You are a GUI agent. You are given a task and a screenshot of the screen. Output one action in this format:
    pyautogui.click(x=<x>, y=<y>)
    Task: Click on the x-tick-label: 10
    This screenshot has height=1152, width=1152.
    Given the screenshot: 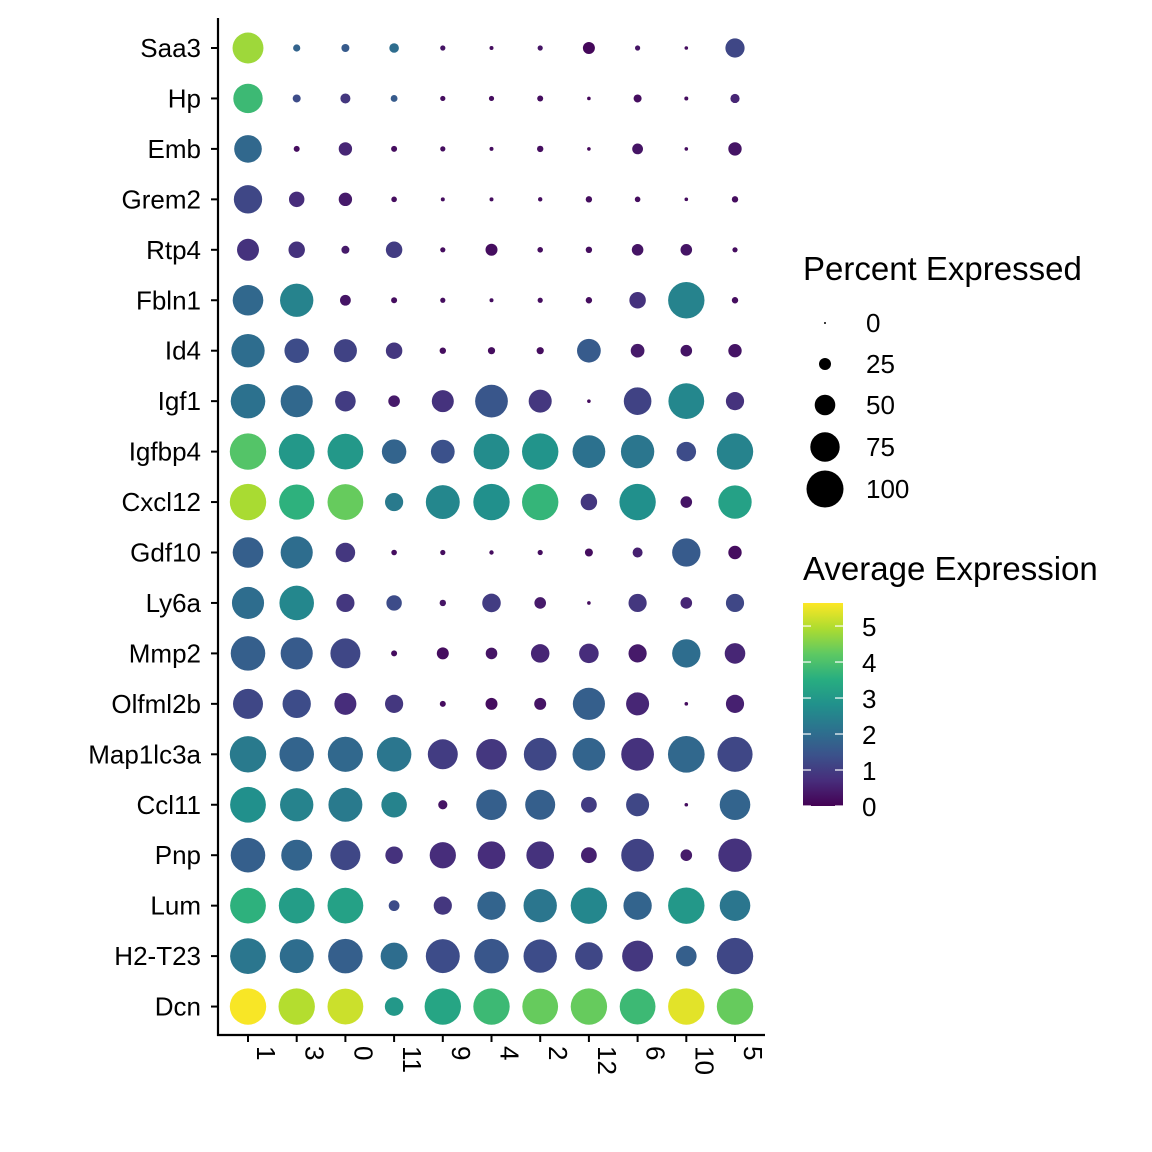 What is the action you would take?
    pyautogui.click(x=704, y=1060)
    